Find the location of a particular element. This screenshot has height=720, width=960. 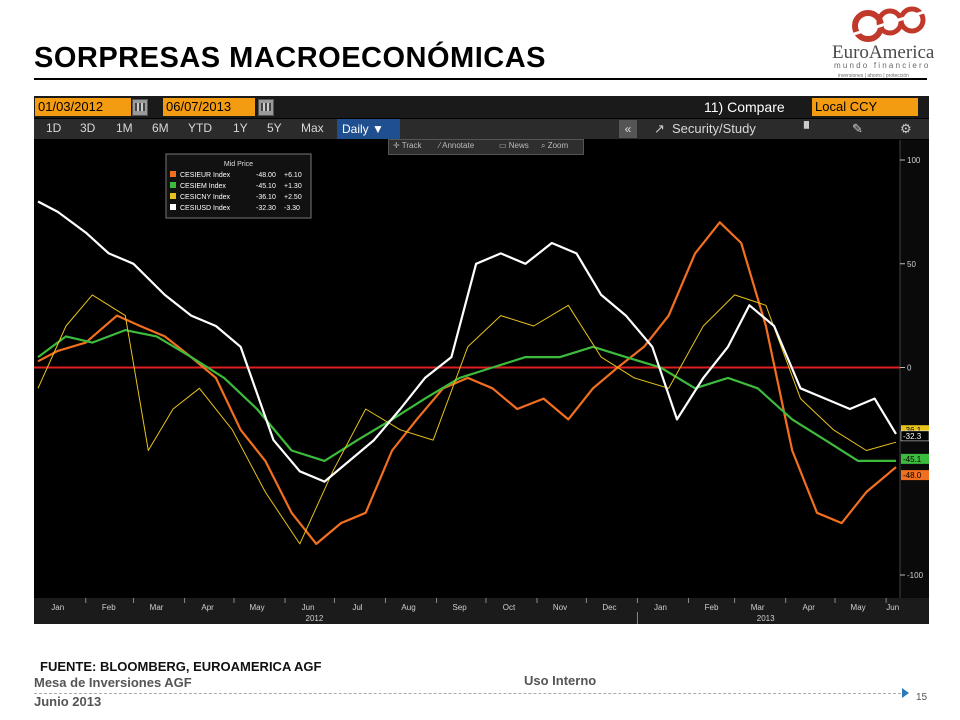

last-value-label: -32.3 is located at coordinates (912, 436).